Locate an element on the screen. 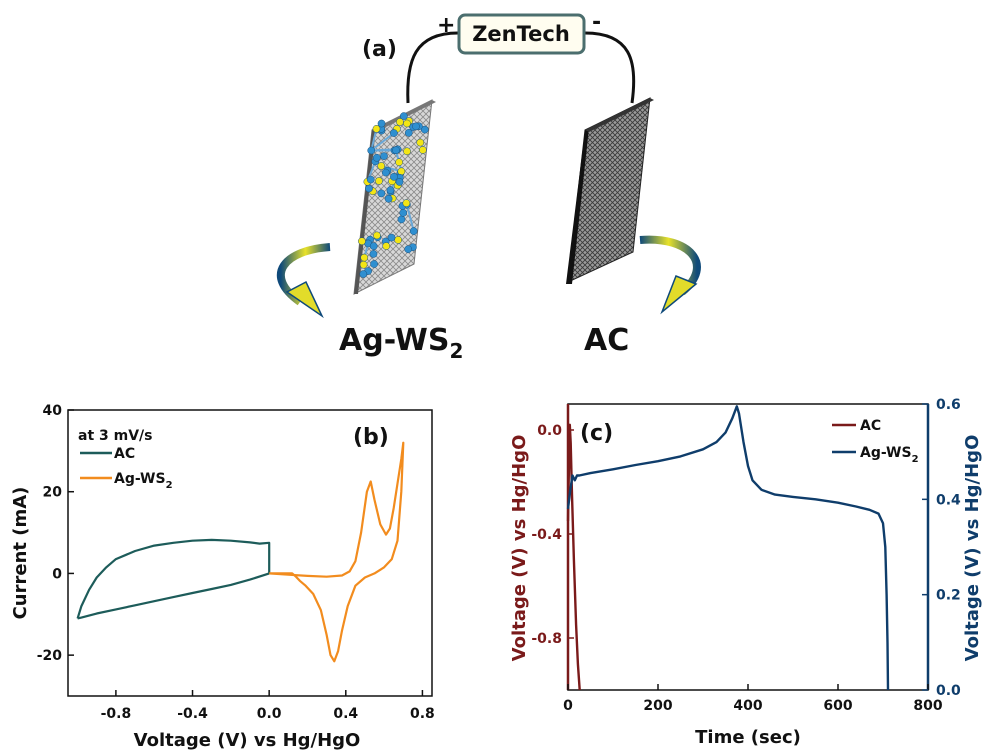 Image resolution: width=988 pixels, height=753 pixels. ag-ws2-electrode is located at coordinates (394, 197).